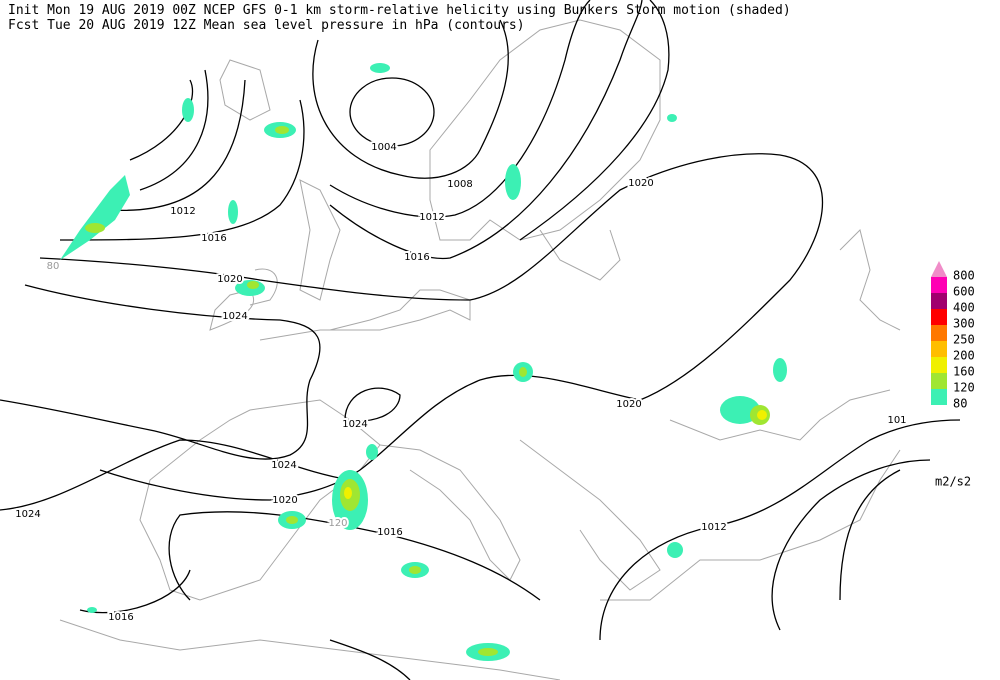 Image resolution: width=1000 pixels, height=680 pixels. Describe the element at coordinates (953, 482) in the screenshot. I see `legend-unit: m2/s2` at that location.